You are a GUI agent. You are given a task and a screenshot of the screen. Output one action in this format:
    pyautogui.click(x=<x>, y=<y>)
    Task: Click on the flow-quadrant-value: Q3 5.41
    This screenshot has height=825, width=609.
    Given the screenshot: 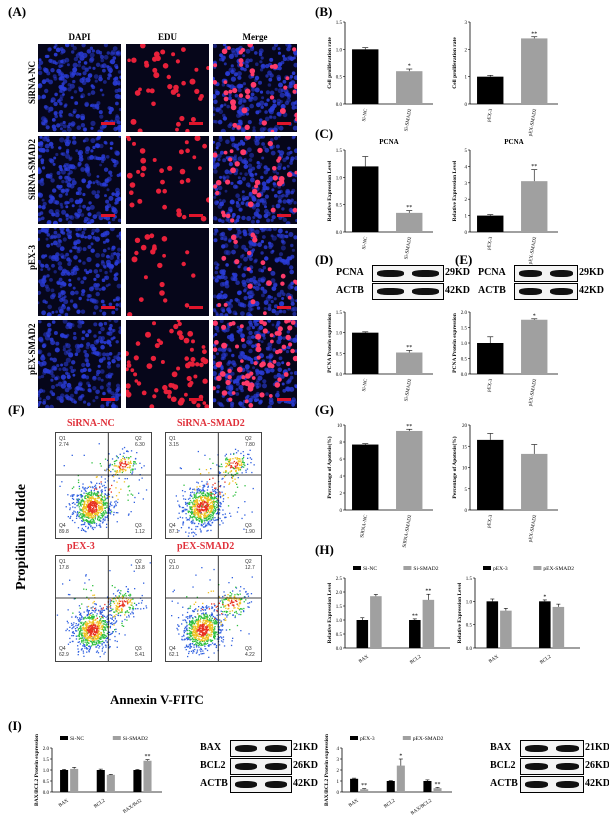 What is the action you would take?
    pyautogui.click(x=140, y=652)
    